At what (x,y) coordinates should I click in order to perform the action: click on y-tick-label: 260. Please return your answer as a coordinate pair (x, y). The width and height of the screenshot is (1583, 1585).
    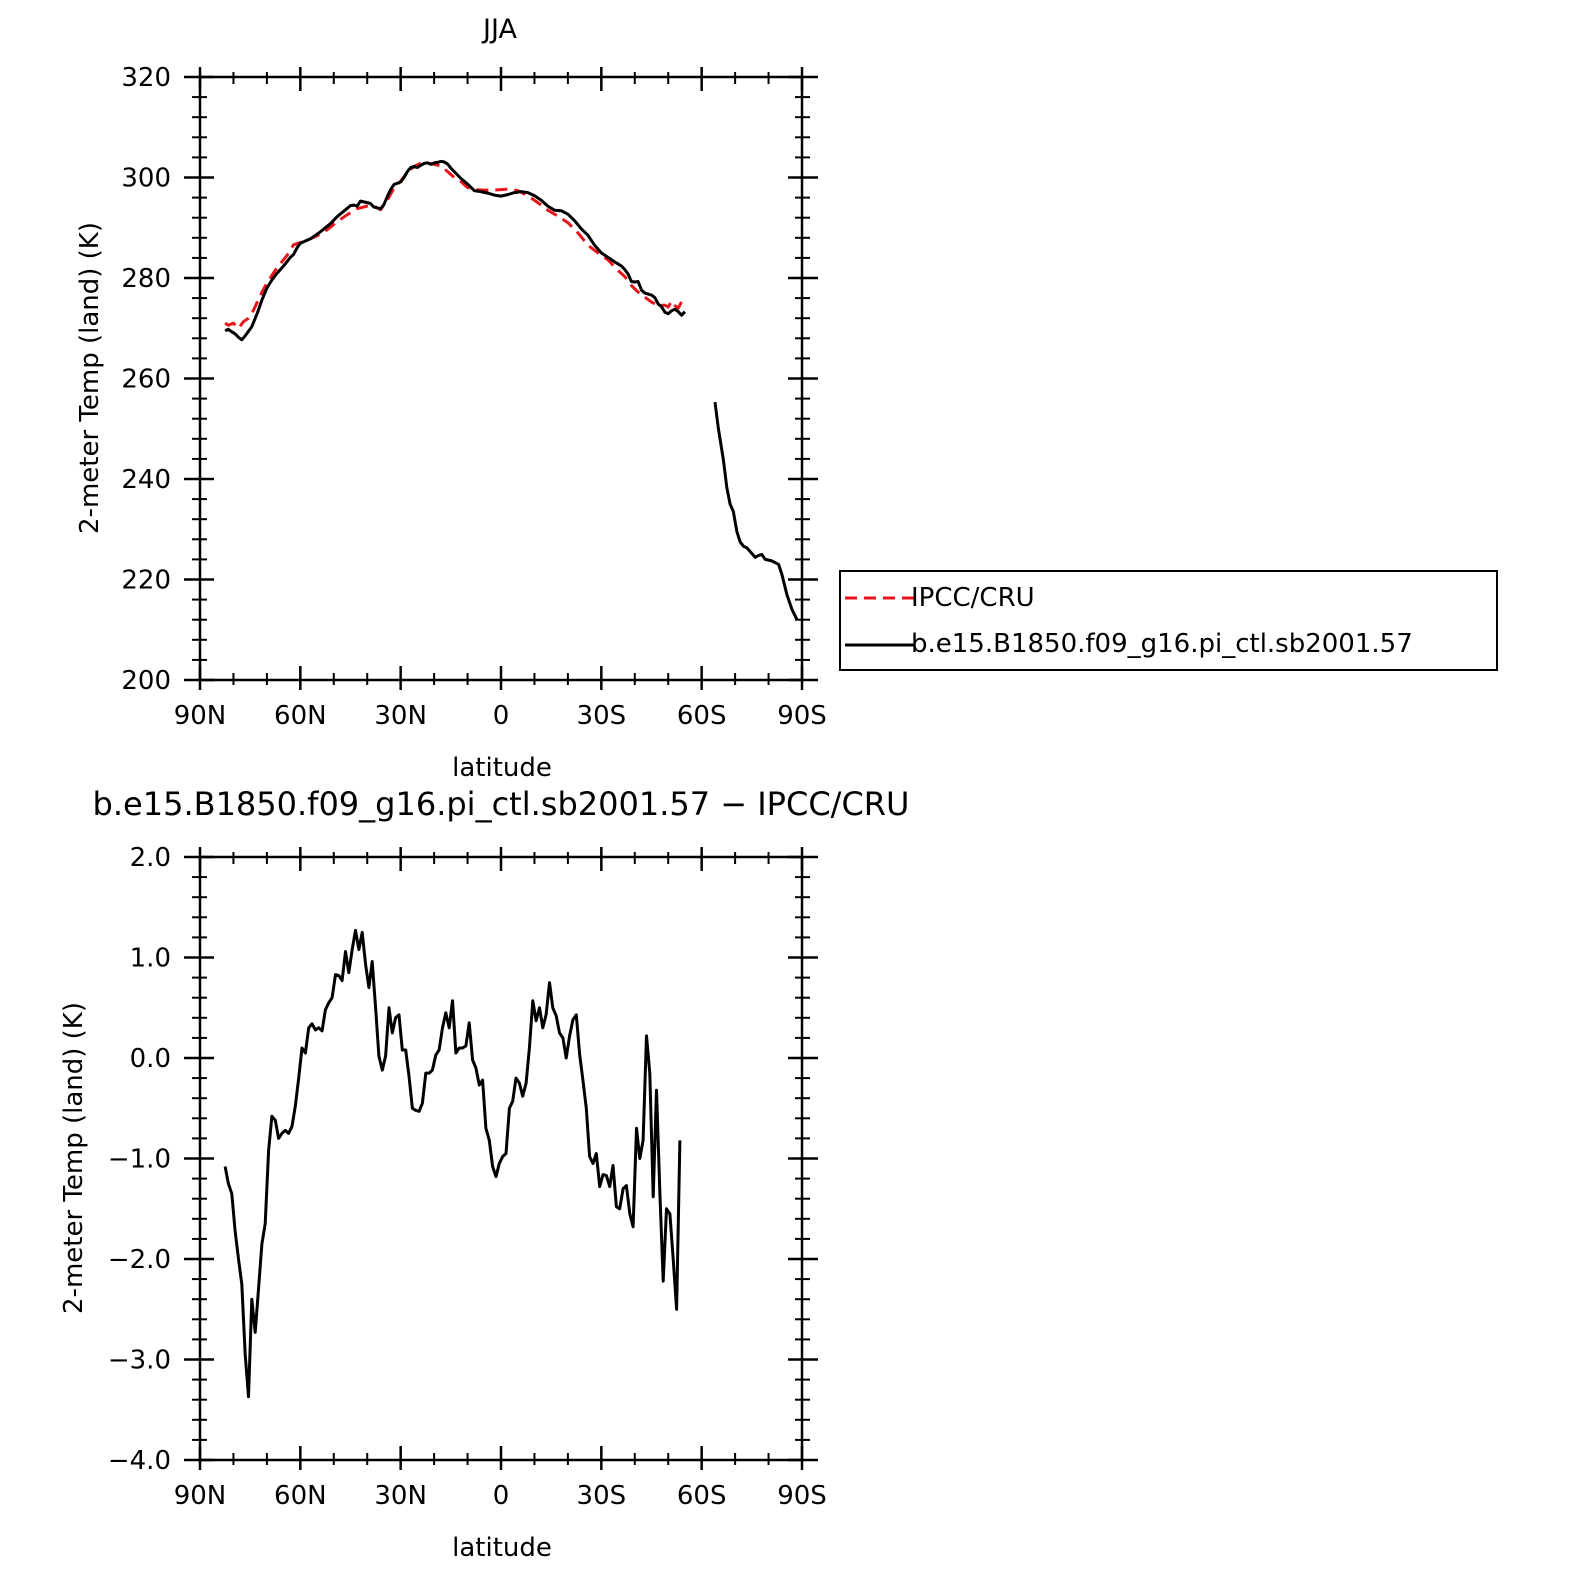
    Looking at the image, I should click on (146, 380).